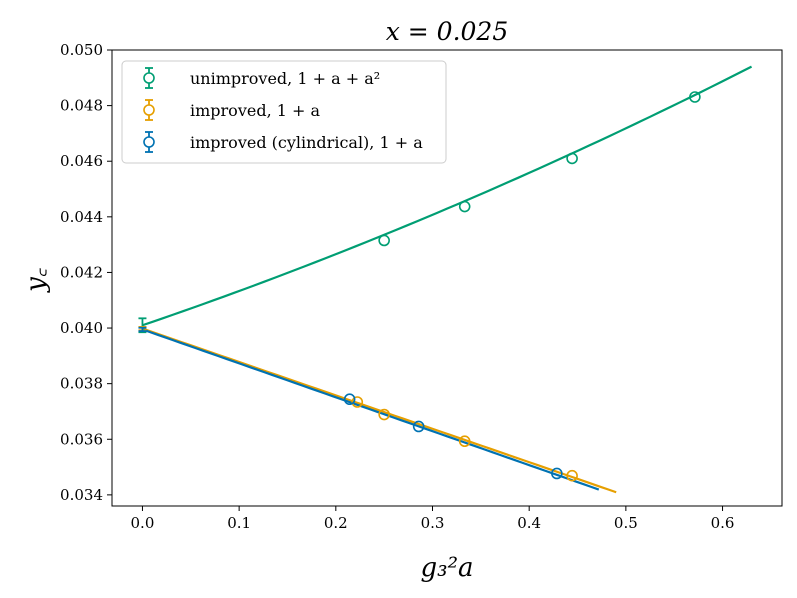  What do you see at coordinates (81, 50) in the screenshot?
I see `y-tick-label: 0.050` at bounding box center [81, 50].